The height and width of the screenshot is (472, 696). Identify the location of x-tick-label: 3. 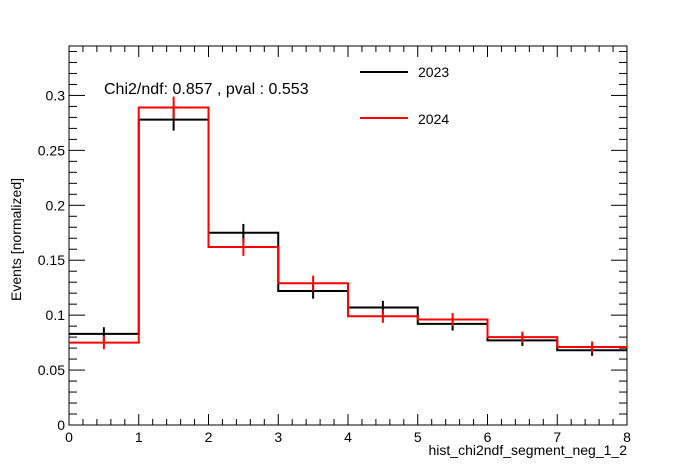
(278, 437).